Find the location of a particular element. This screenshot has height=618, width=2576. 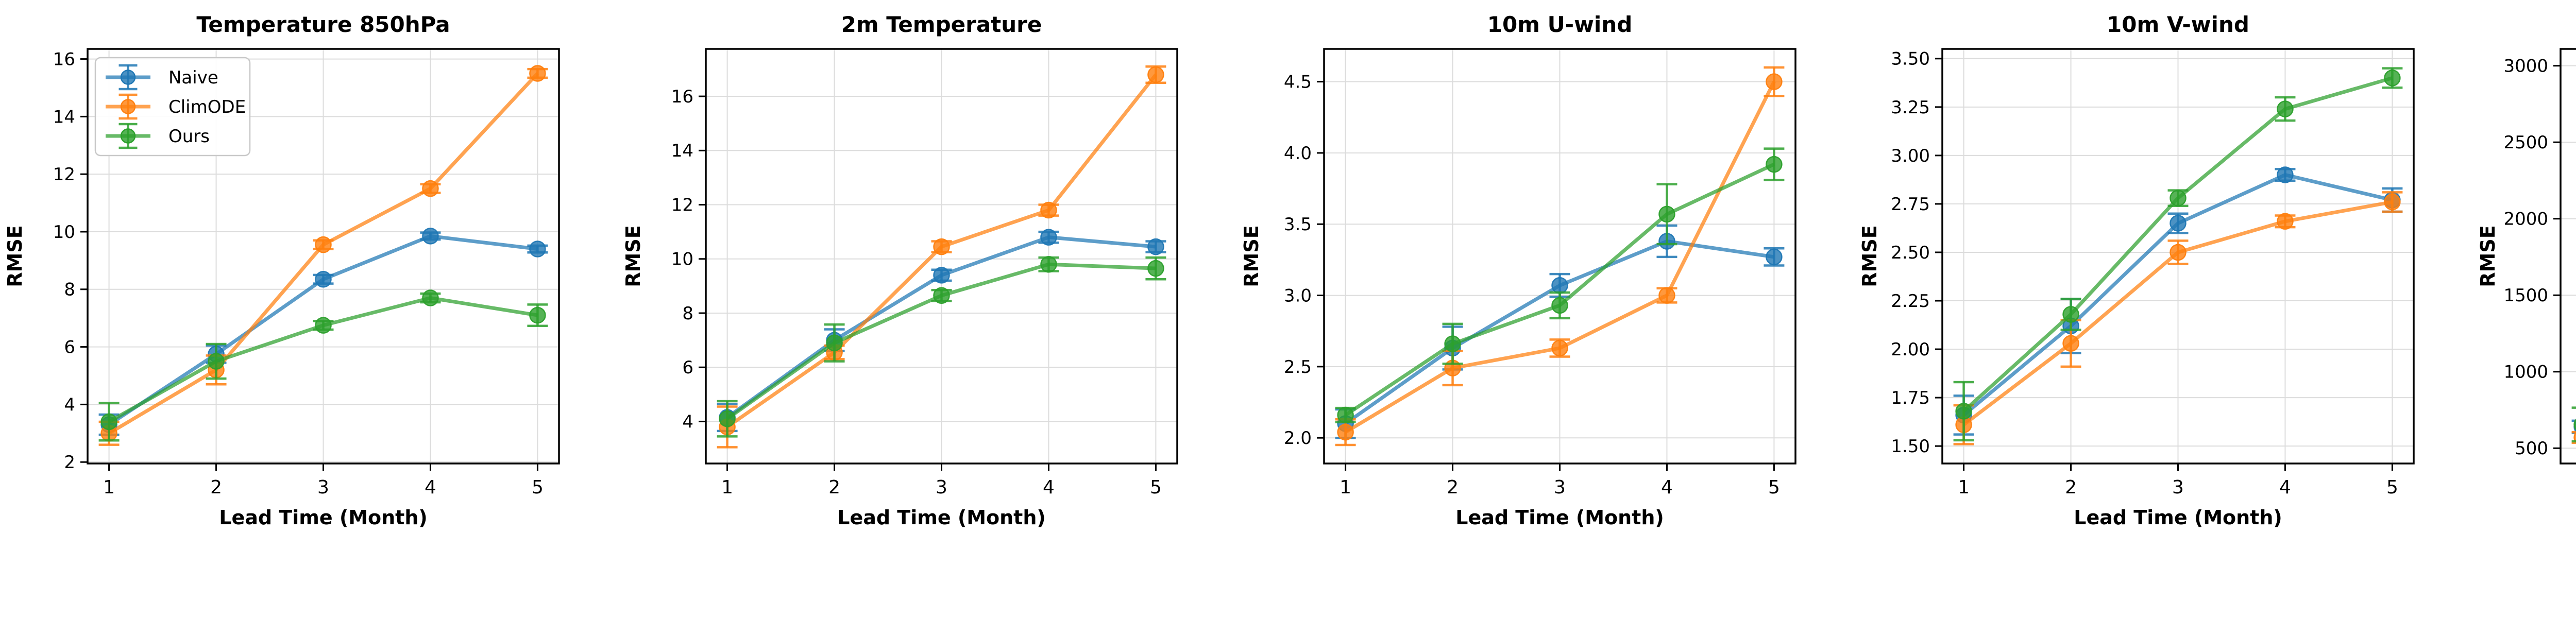

y-tick-label: 1500 is located at coordinates (2526, 296).